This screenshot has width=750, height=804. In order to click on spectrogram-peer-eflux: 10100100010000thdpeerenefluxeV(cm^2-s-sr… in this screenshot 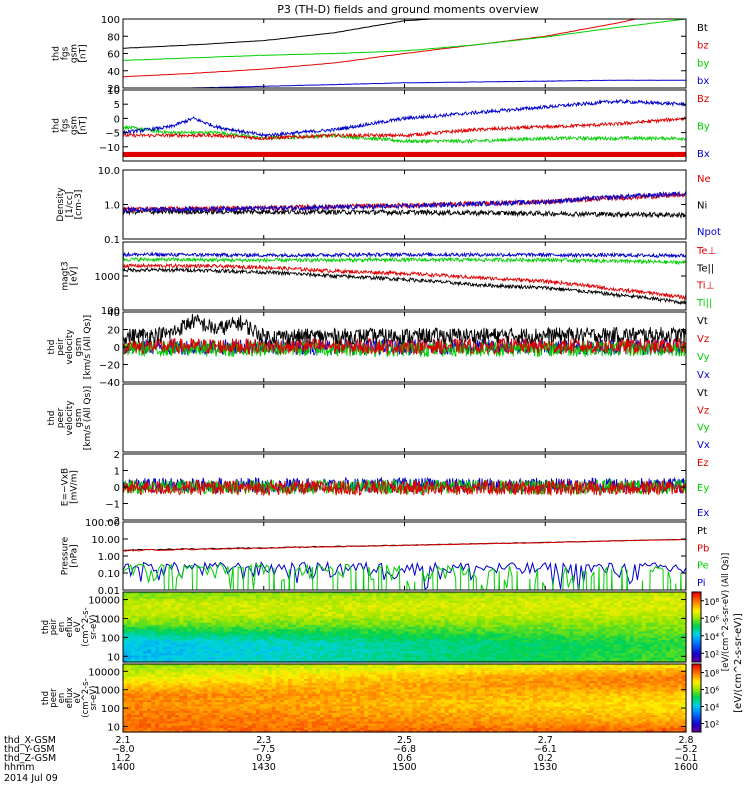, I will do `click(380, 698)`.